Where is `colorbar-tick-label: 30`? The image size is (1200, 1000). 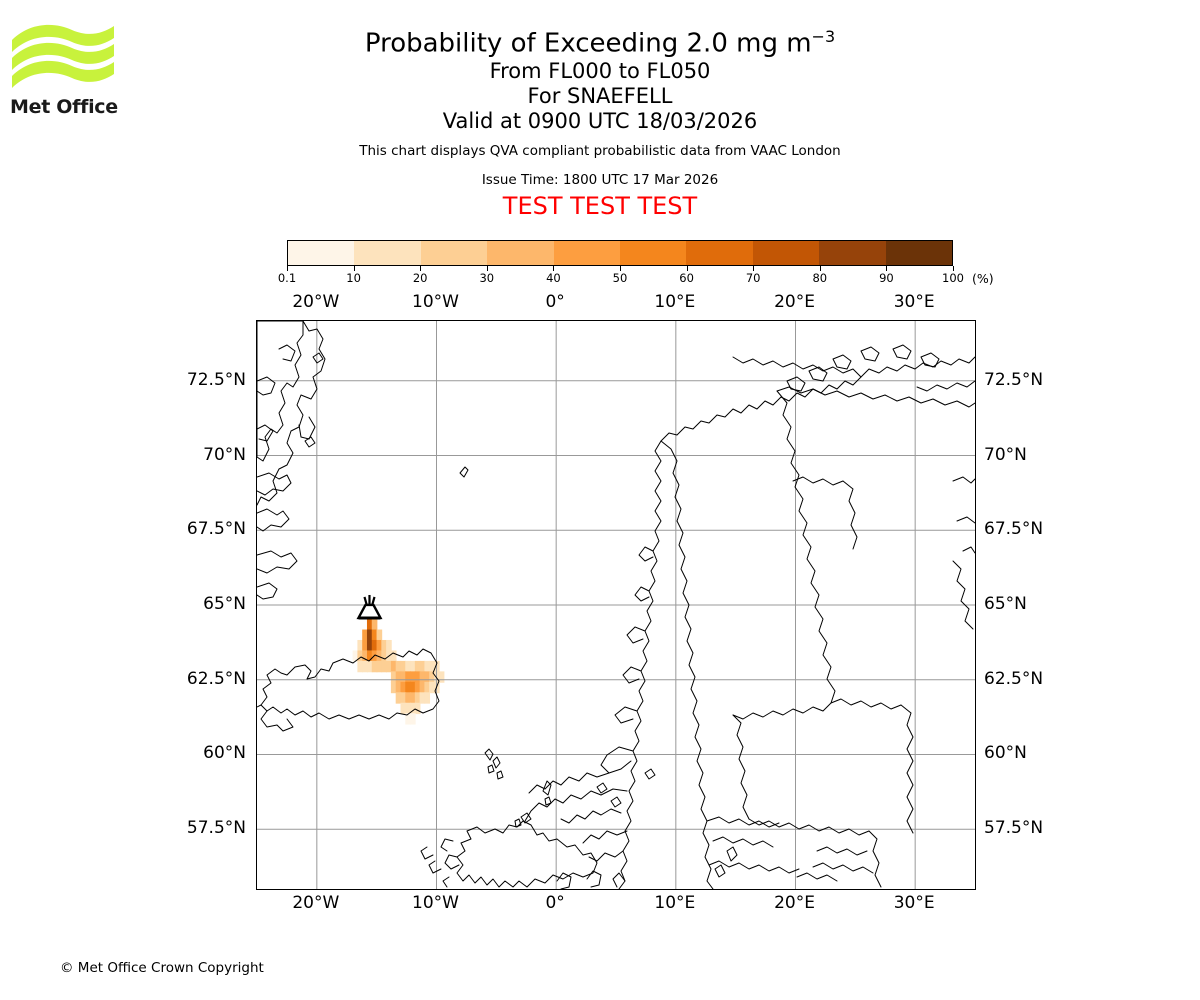 colorbar-tick-label: 30 is located at coordinates (487, 278).